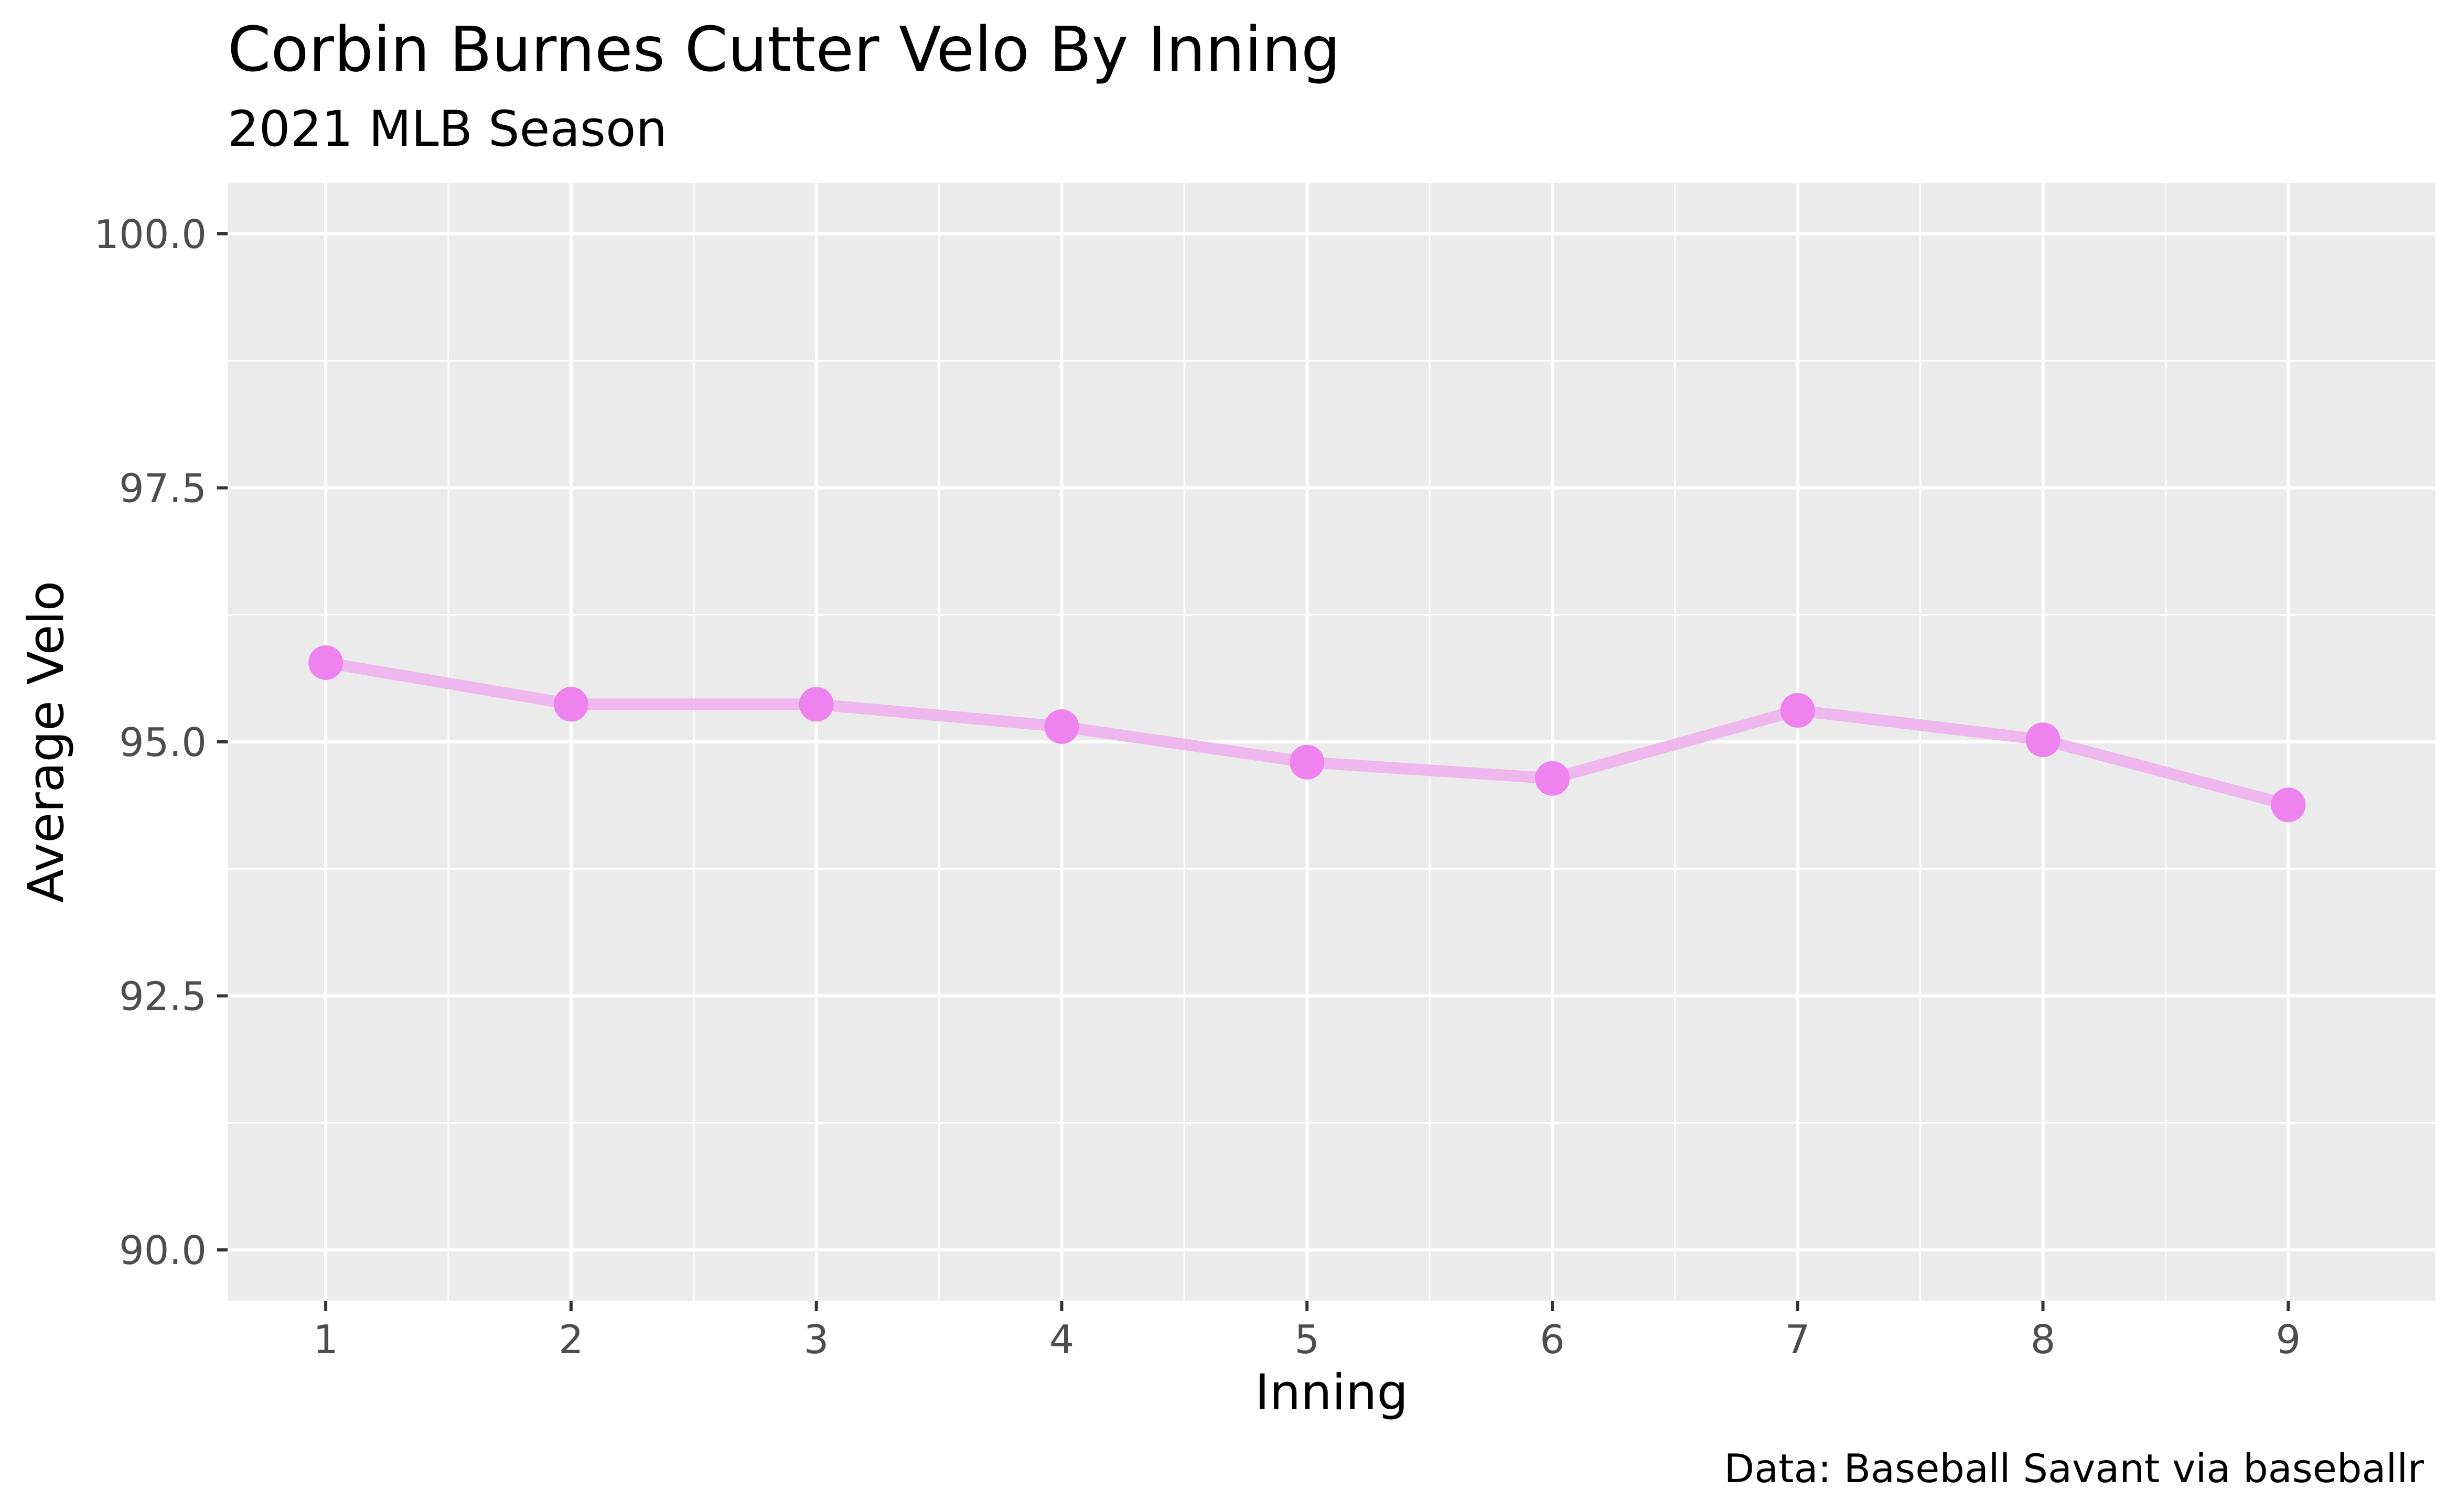 The width and height of the screenshot is (2447, 1512). Describe the element at coordinates (2043, 1339) in the screenshot. I see `x-tick-label: 8` at that location.